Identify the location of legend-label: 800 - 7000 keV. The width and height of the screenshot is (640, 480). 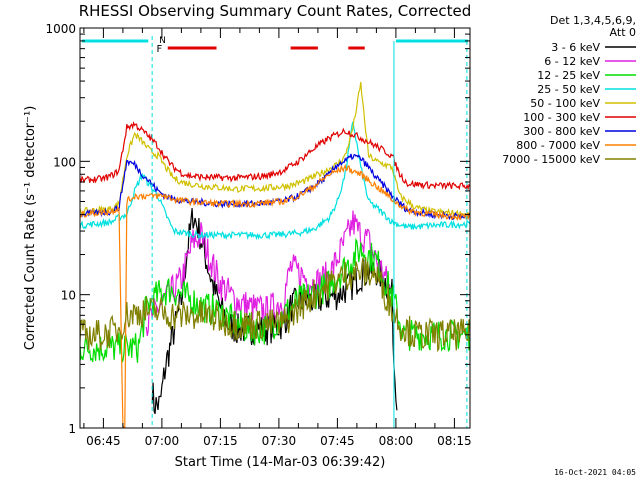
(558, 145).